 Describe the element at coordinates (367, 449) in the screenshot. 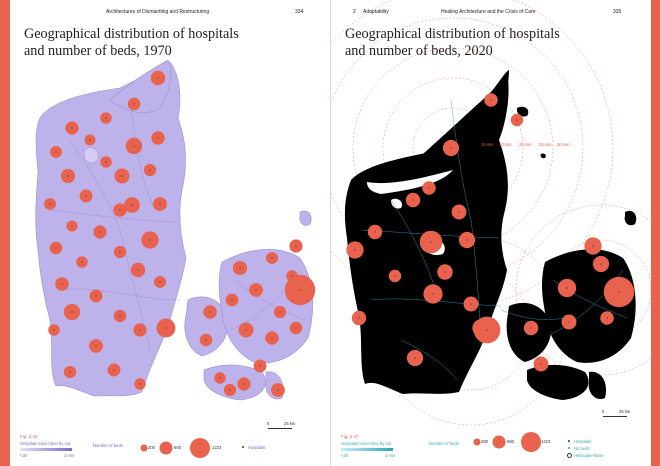

I see `right-legend-travel-gradient` at that location.